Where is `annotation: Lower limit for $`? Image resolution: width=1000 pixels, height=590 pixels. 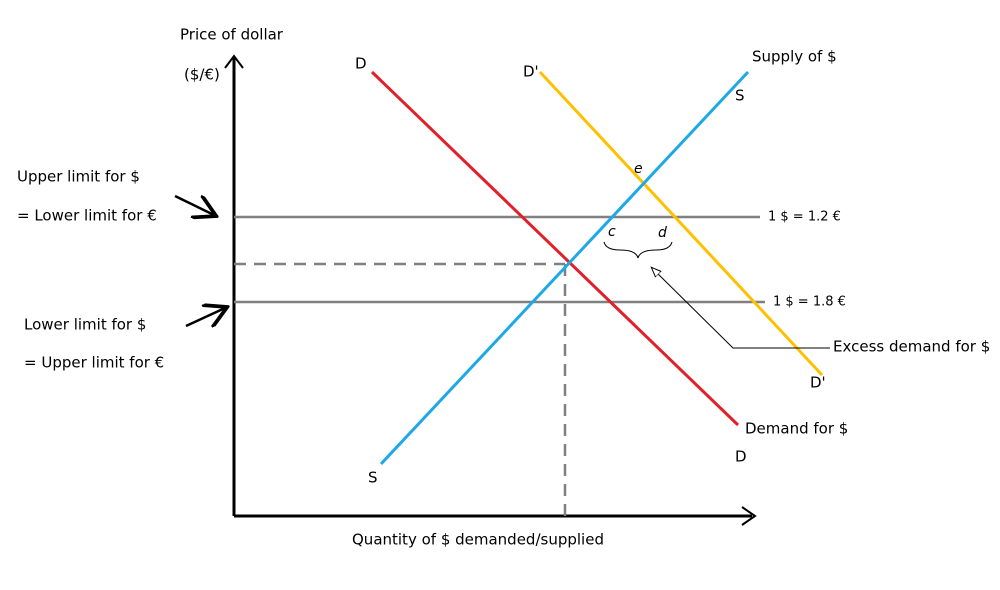
annotation: Lower limit for $ is located at coordinates (85, 325).